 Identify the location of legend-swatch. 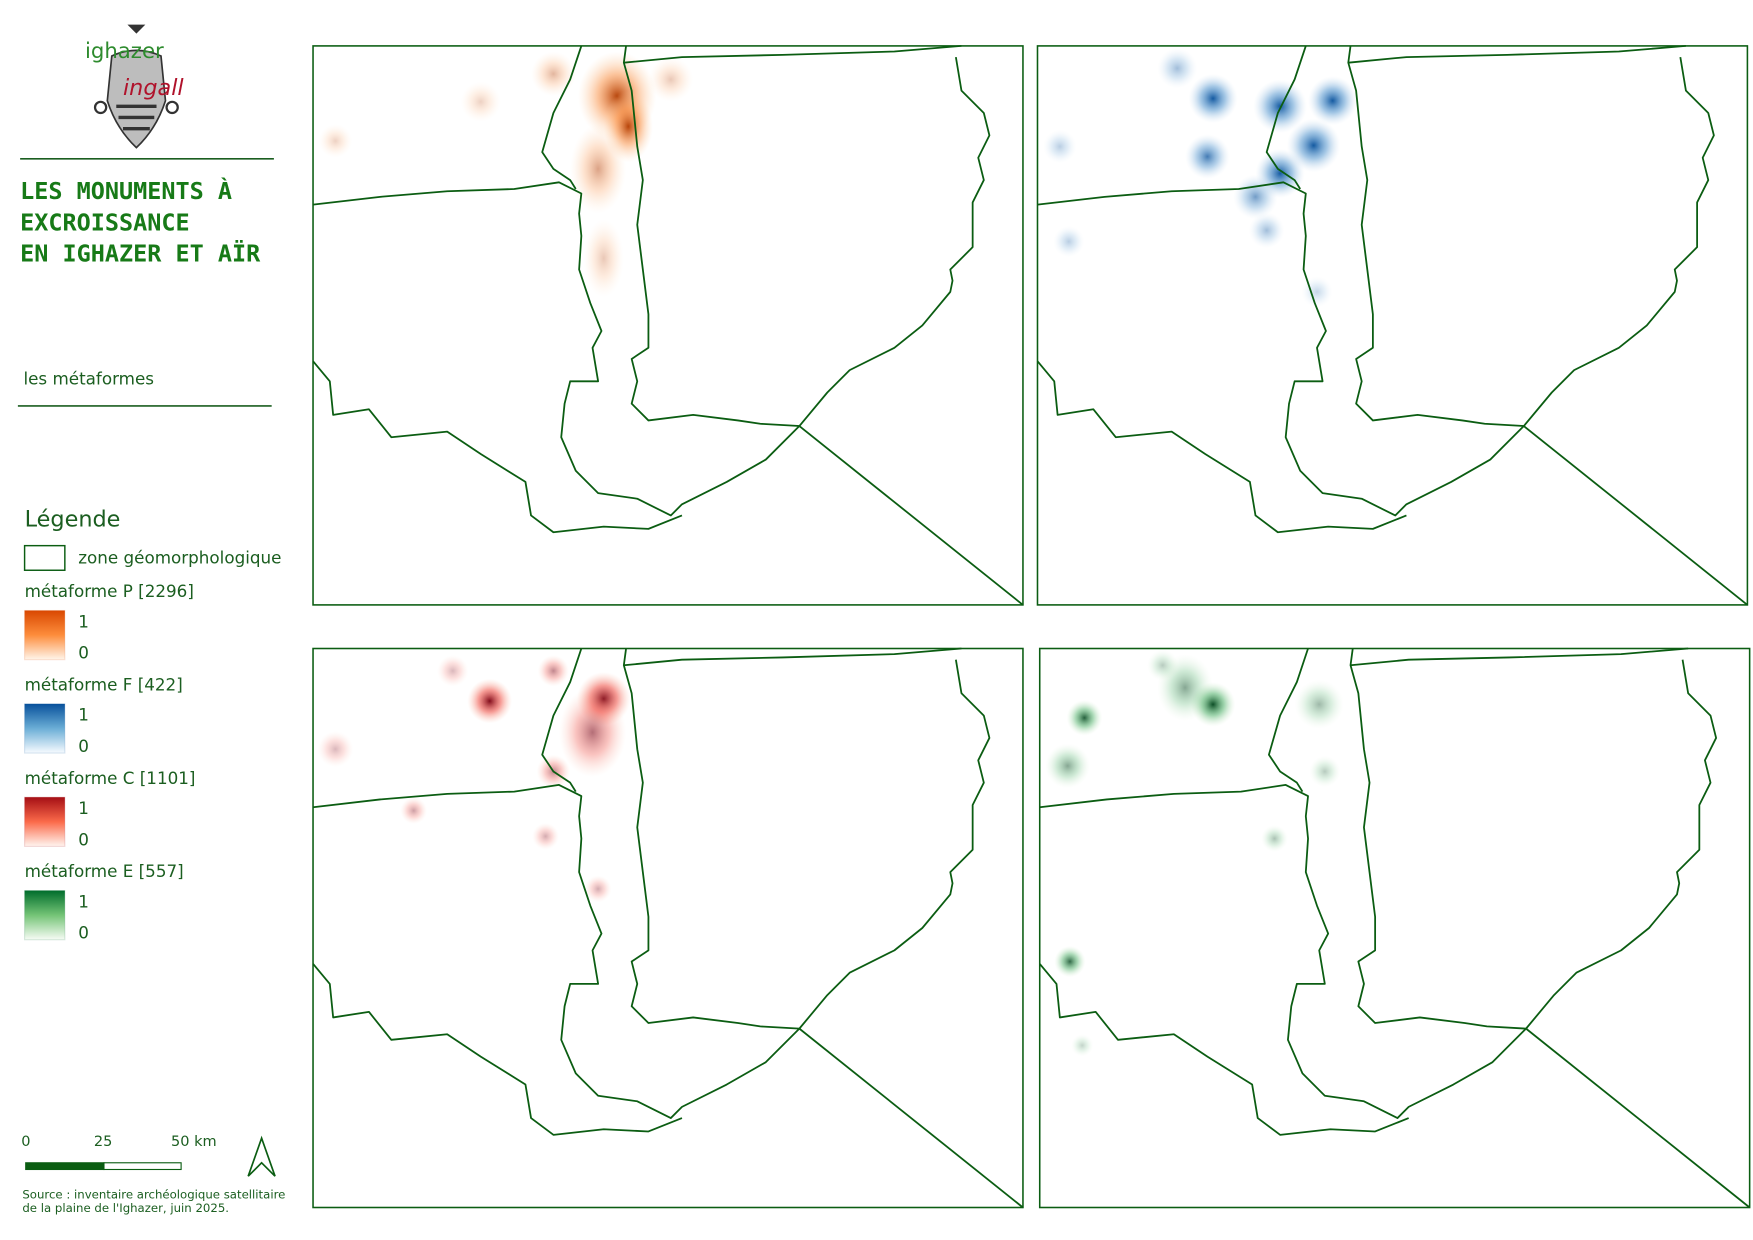
(44, 557).